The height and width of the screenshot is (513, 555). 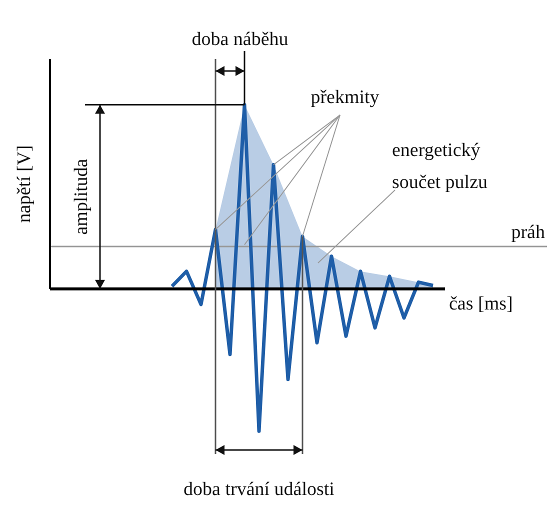 What do you see at coordinates (440, 166) in the screenshot?
I see `annotation: energetický součet pulzu` at bounding box center [440, 166].